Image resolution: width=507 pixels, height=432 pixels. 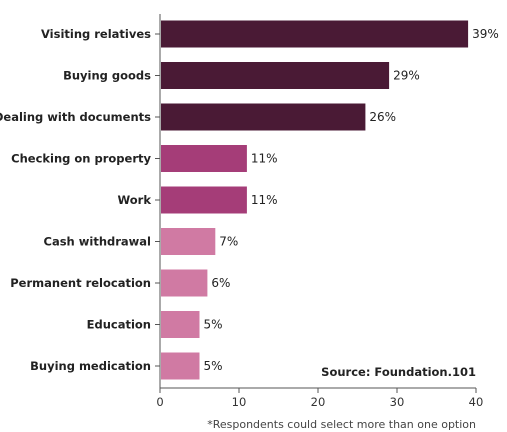 I want to click on category-label: Permanent relocation, so click(x=80, y=283).